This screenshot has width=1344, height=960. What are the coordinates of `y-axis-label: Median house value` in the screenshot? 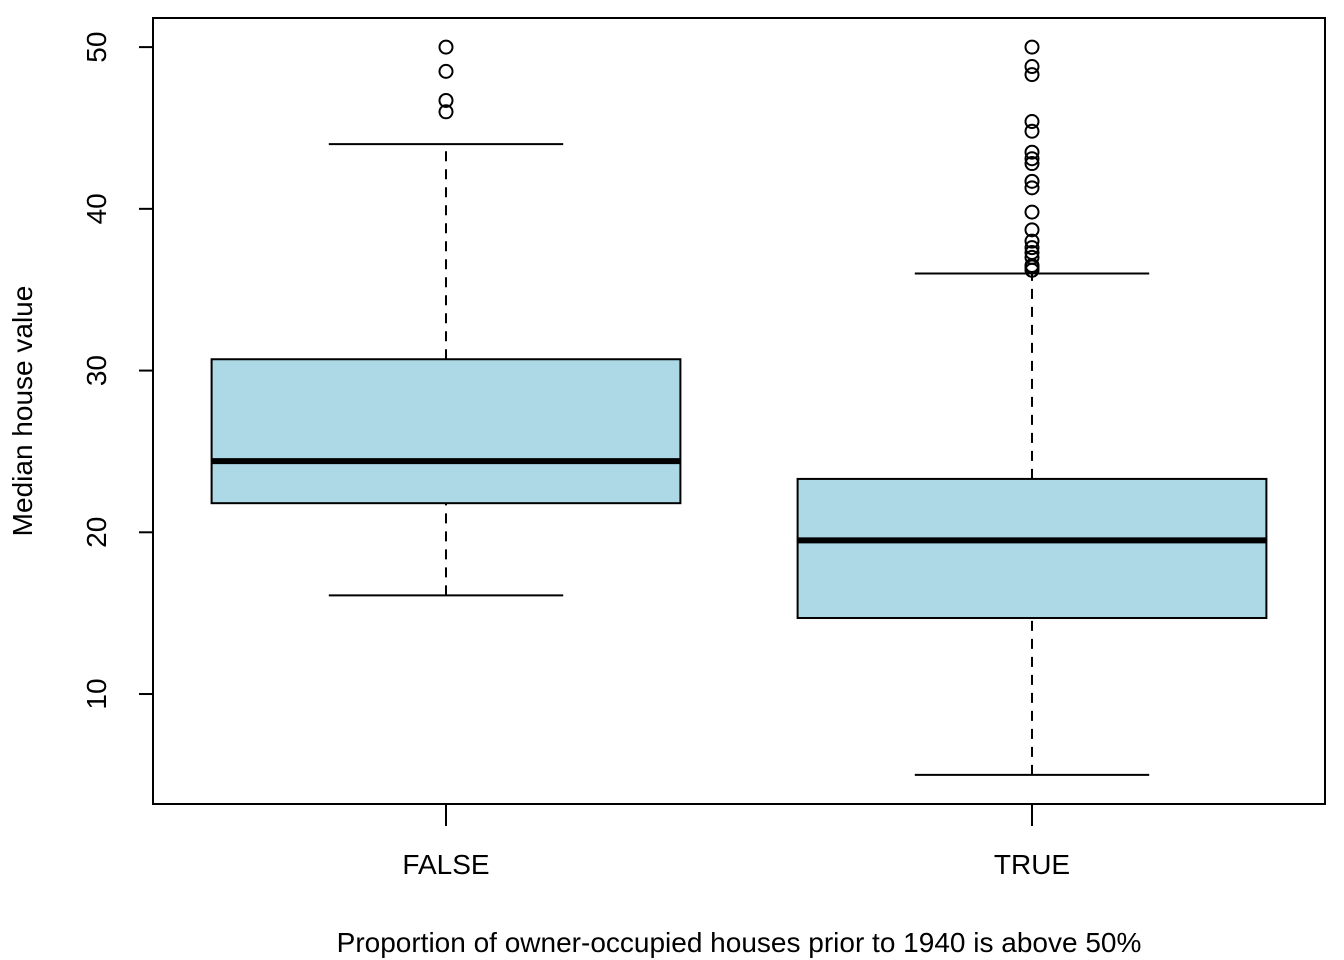 It's located at (22, 411).